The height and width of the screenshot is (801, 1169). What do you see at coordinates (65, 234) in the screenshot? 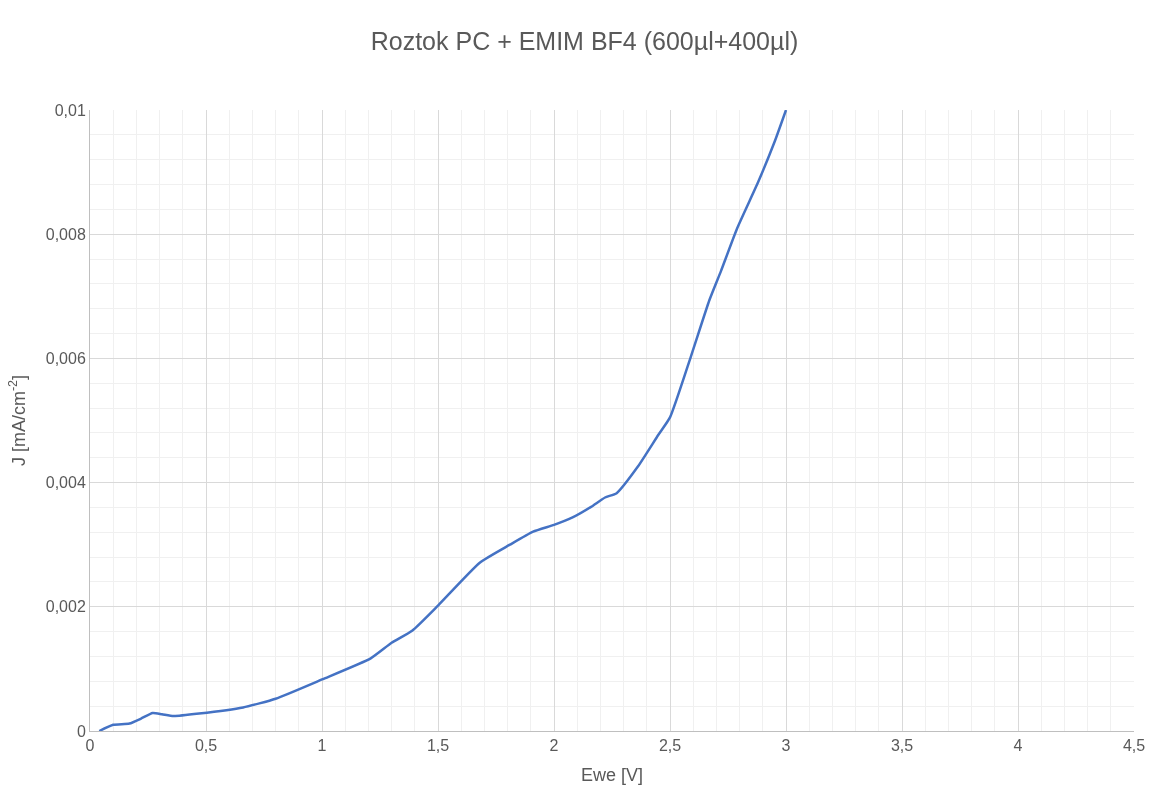
I see `y-tick-label: 0,008` at bounding box center [65, 234].